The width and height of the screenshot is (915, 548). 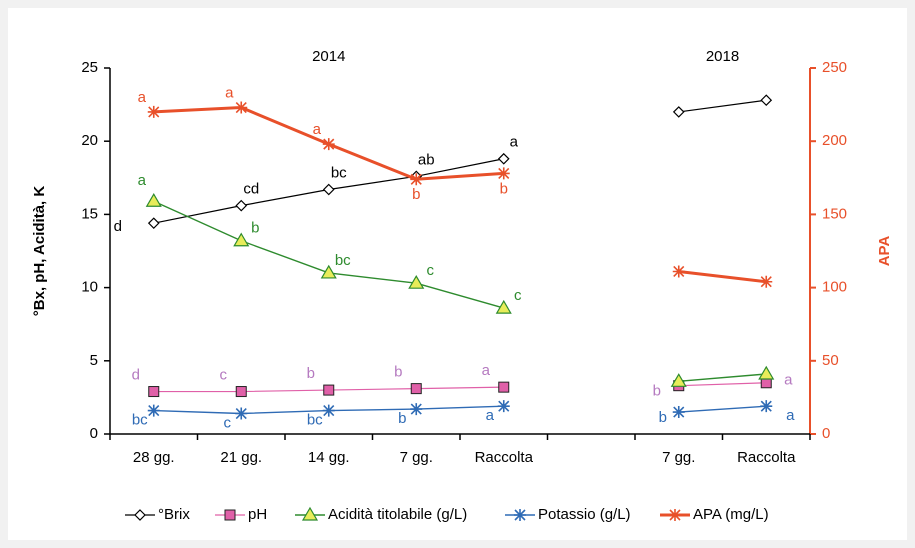 What do you see at coordinates (39, 251) in the screenshot?
I see `y-axis-label: °Bx, pH, Acidità, K` at bounding box center [39, 251].